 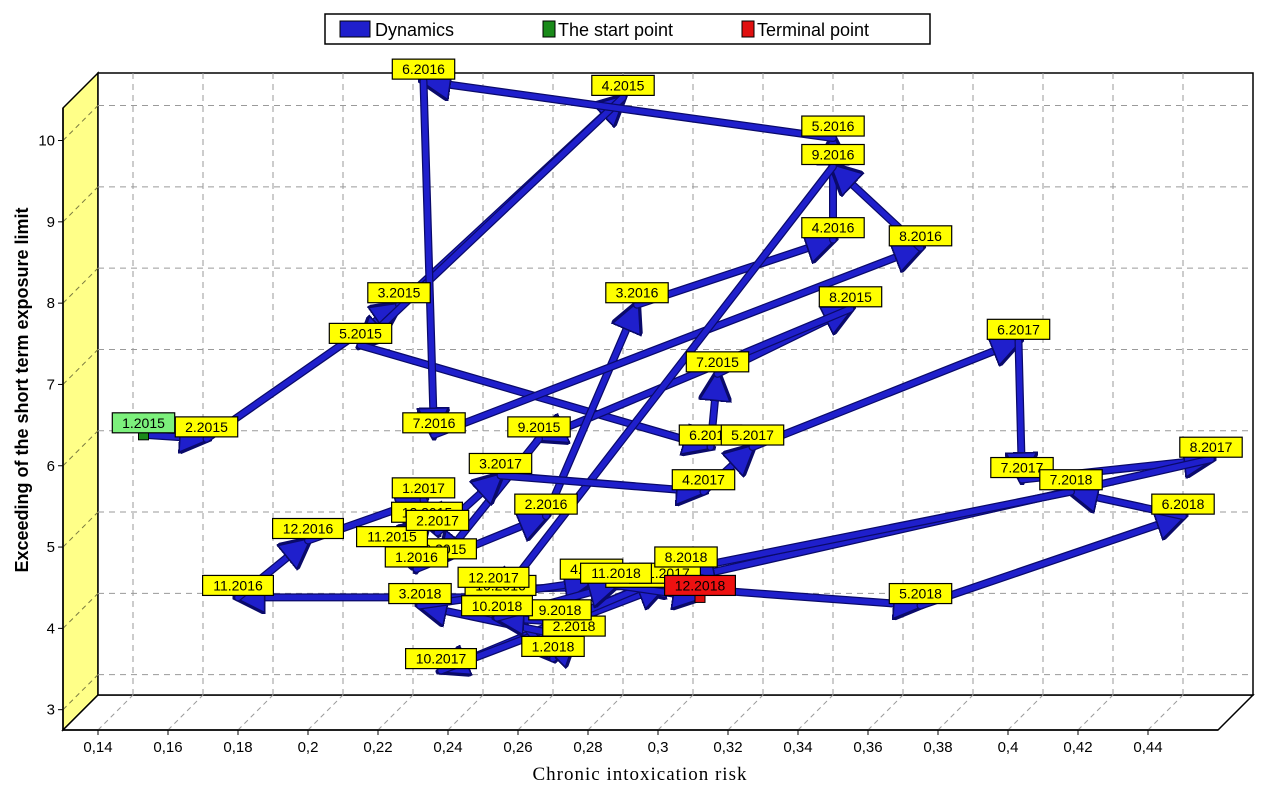 I want to click on point-label-text: 11.2016, so click(x=238, y=585).